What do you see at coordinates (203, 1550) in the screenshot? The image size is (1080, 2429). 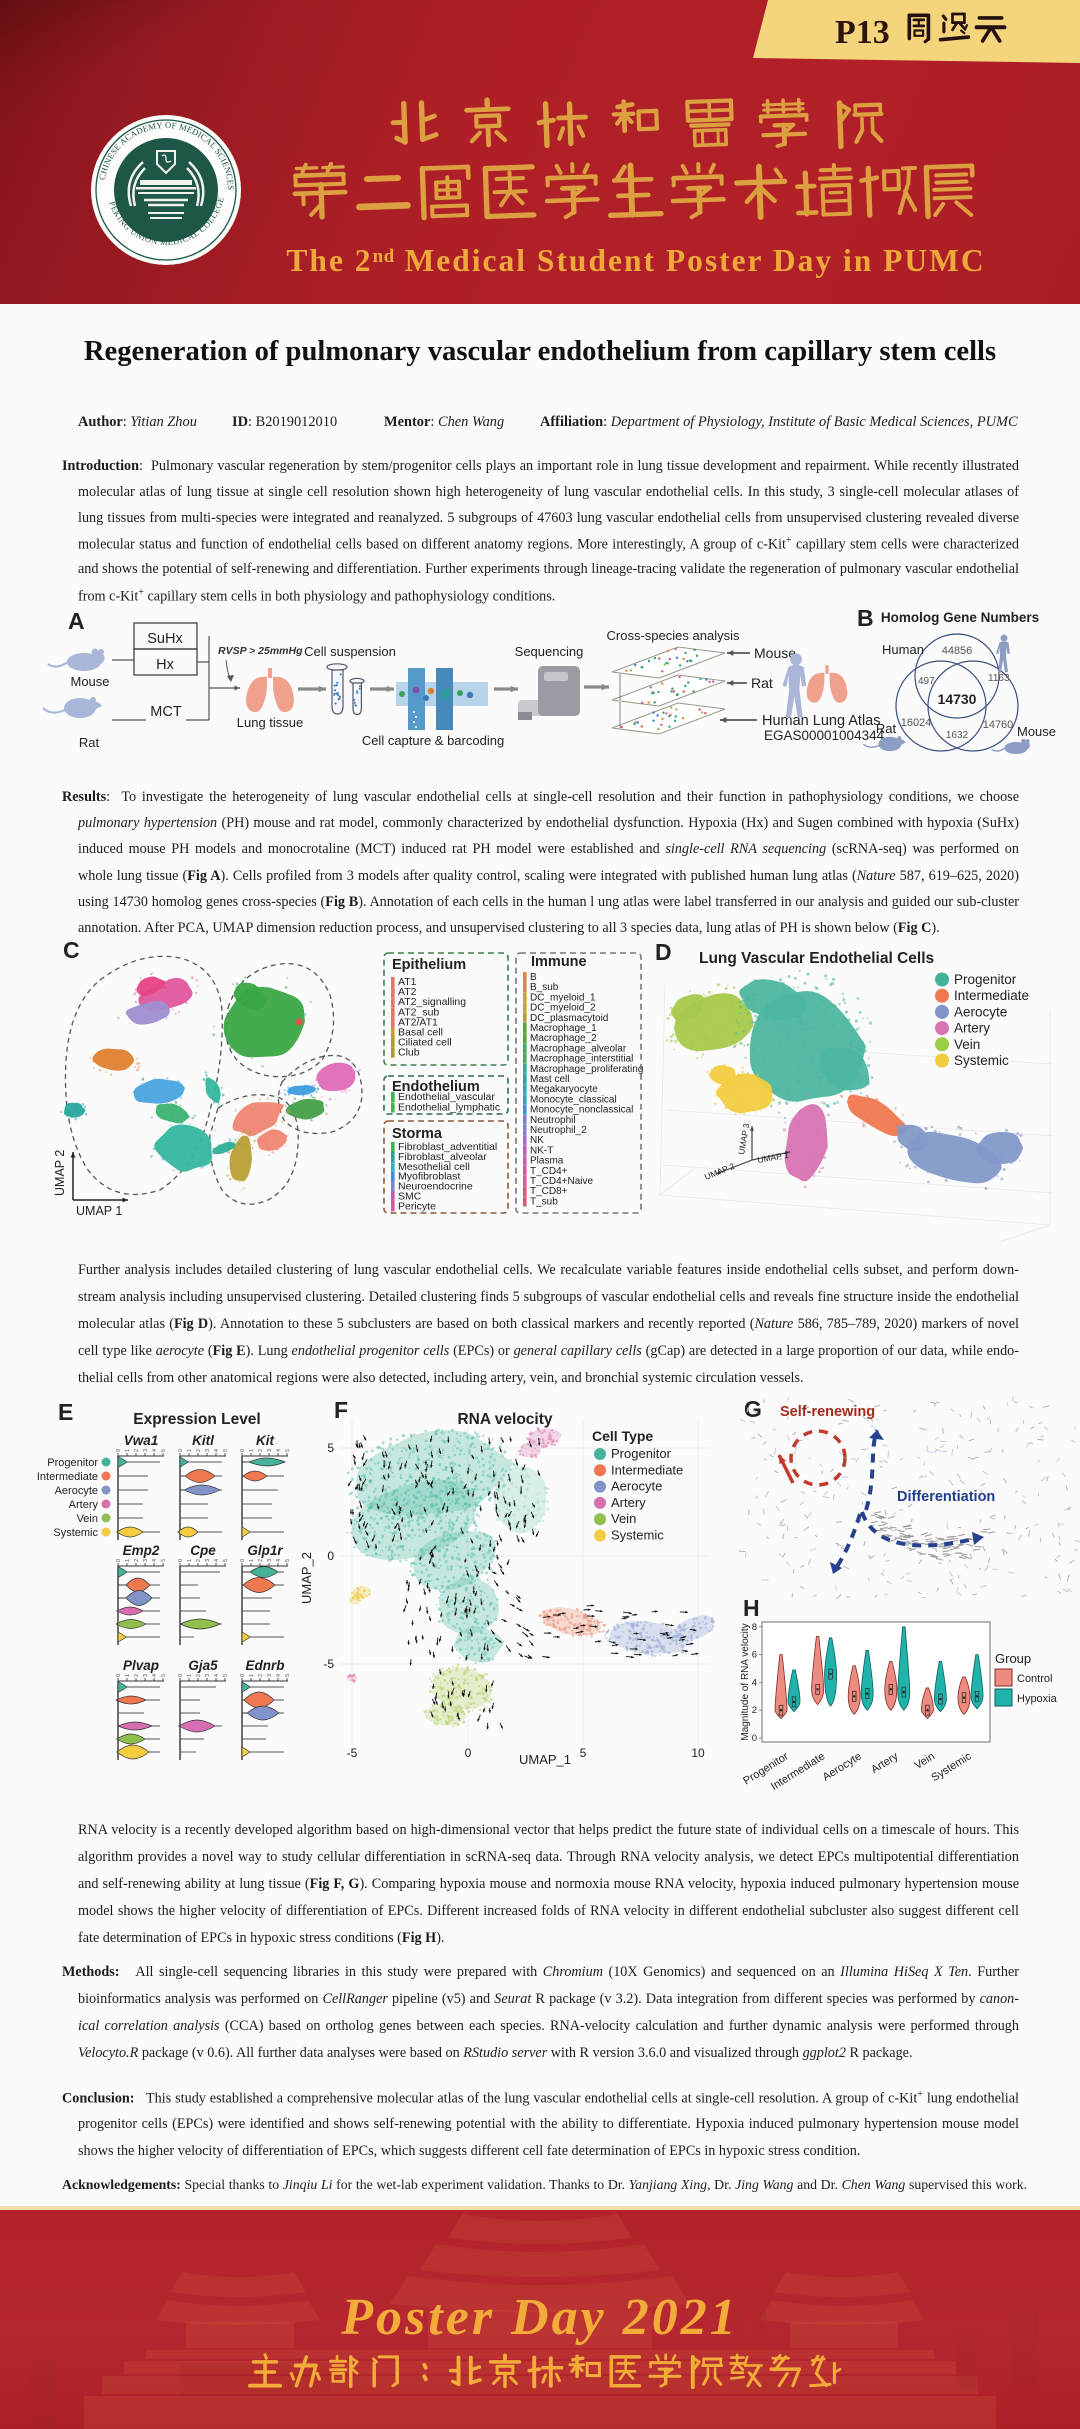 I see `svg-text: Cpe` at bounding box center [203, 1550].